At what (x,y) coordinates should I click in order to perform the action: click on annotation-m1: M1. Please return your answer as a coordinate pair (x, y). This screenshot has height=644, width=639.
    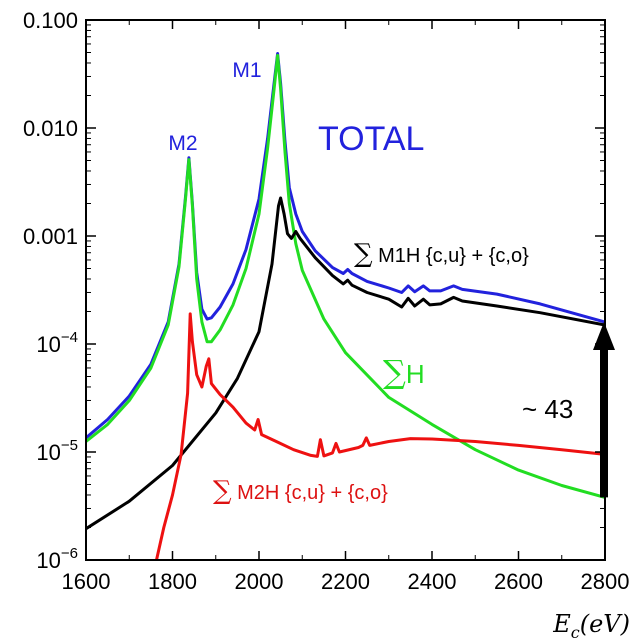
    Looking at the image, I should click on (246, 70).